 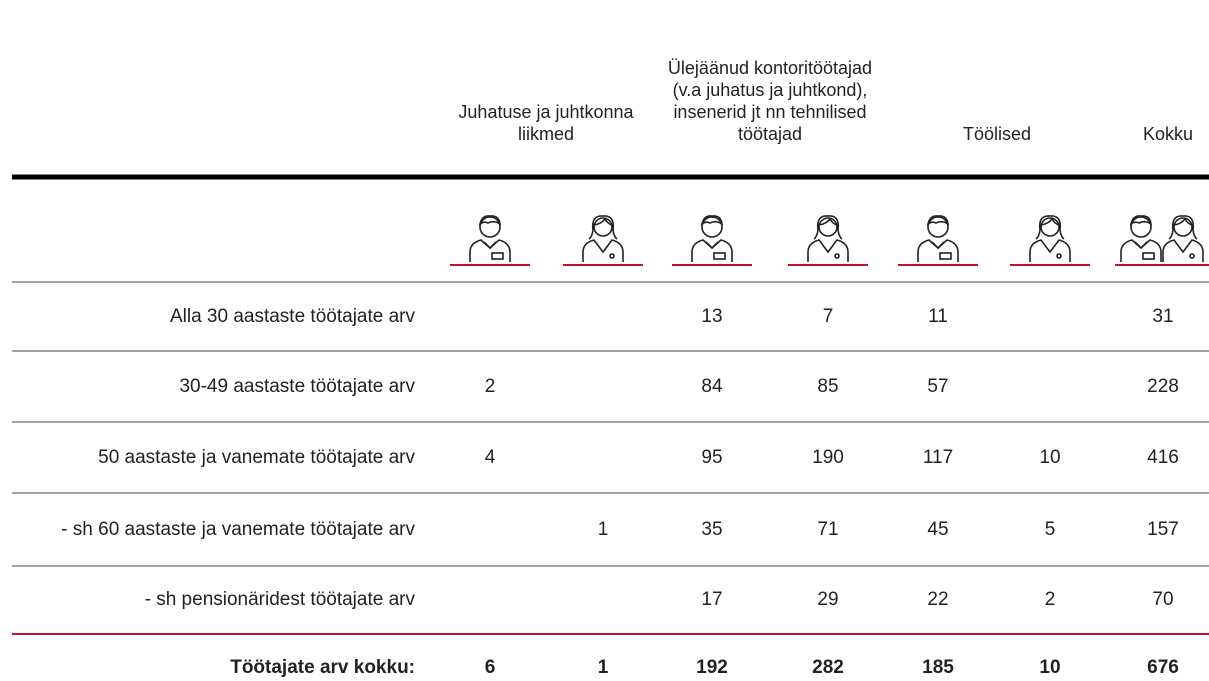 I want to click on cell: 11, so click(x=938, y=316).